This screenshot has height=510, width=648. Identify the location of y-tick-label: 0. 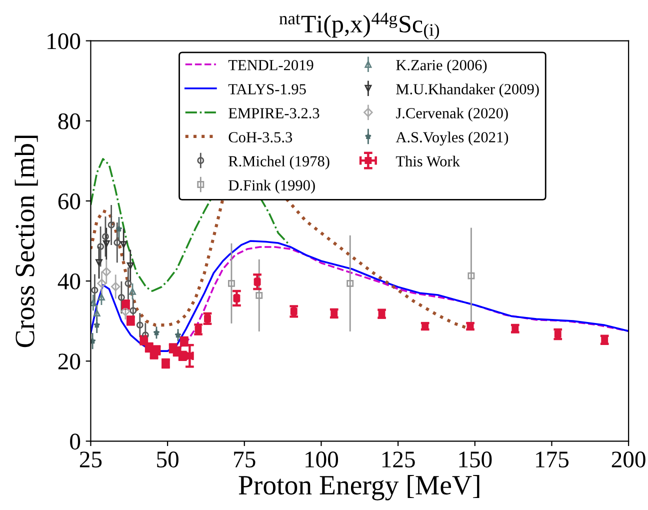
(75, 442).